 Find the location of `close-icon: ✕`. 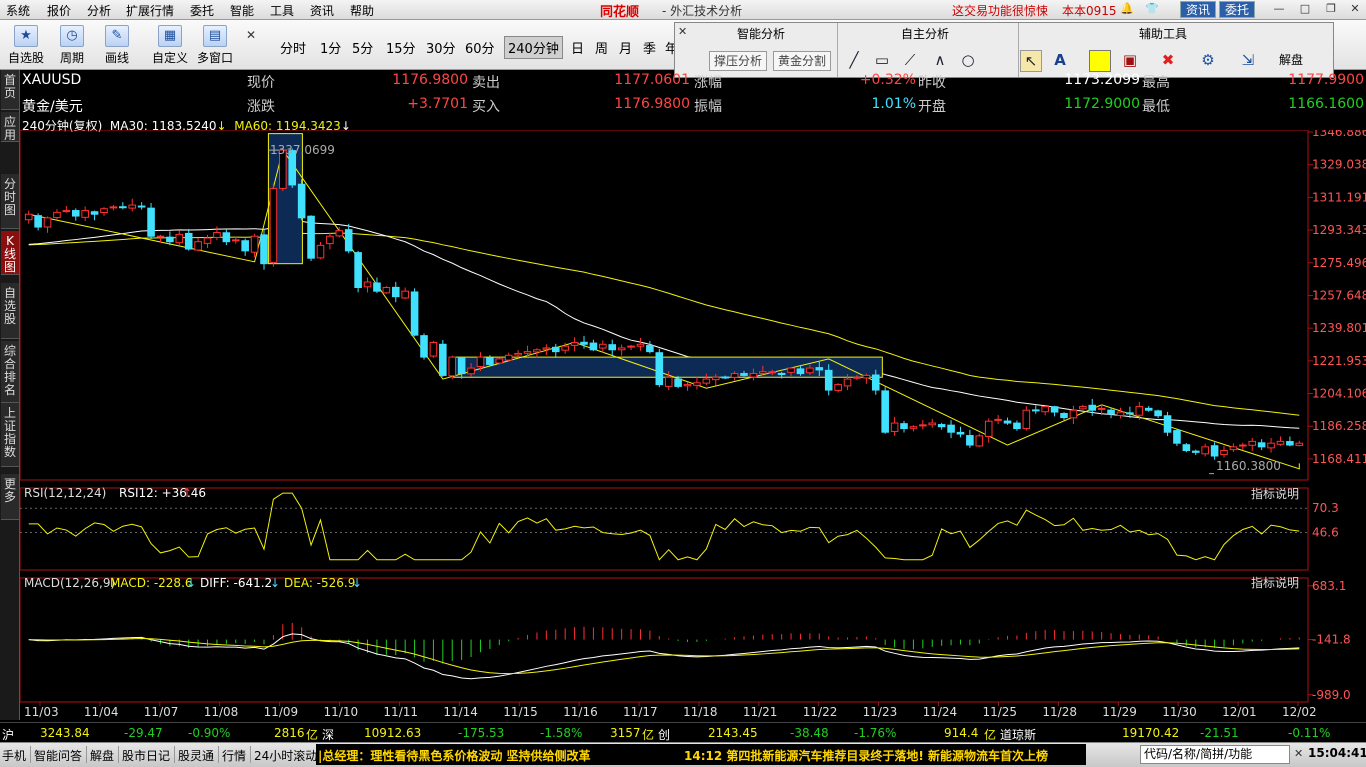

close-icon: ✕ is located at coordinates (1355, 8).